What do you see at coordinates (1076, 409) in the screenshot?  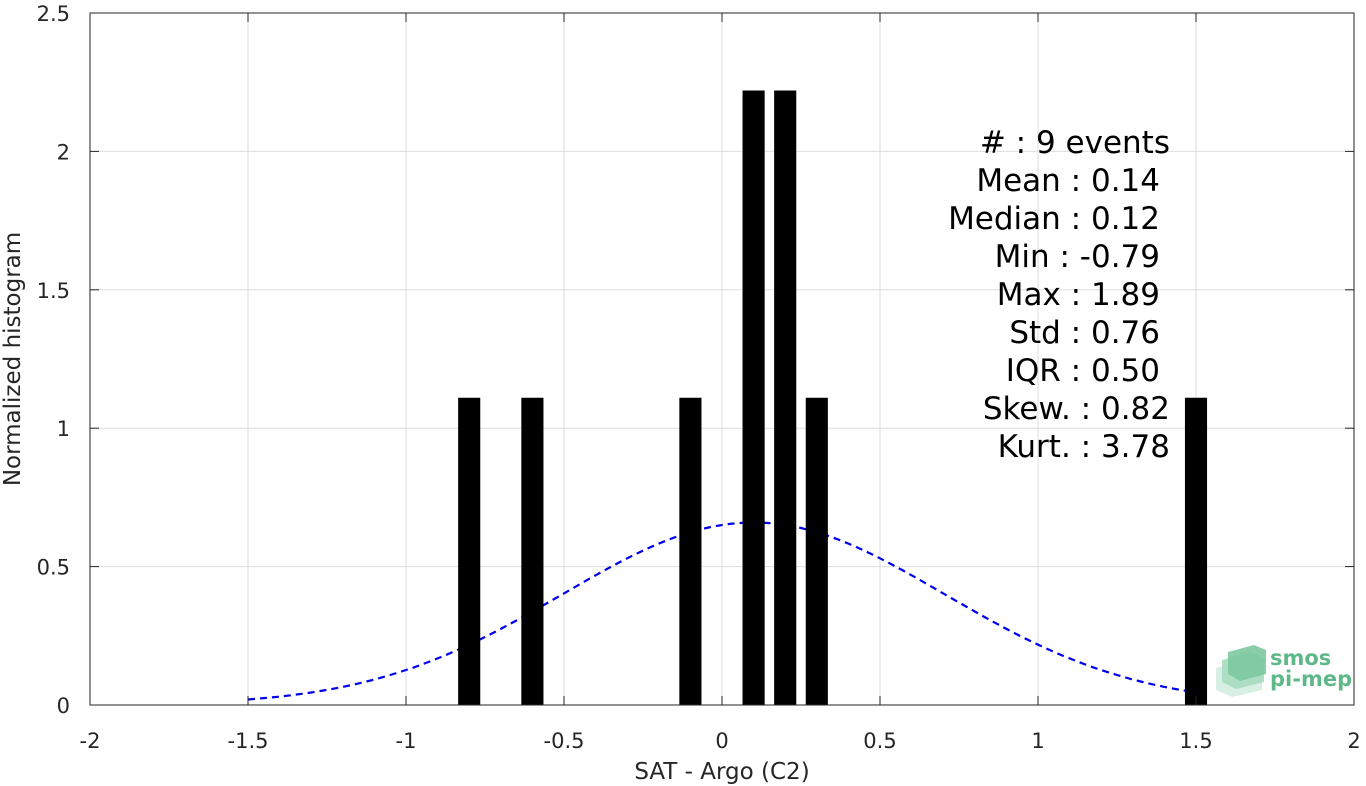 I see `stat-skew: Skew. : 0.82` at bounding box center [1076, 409].